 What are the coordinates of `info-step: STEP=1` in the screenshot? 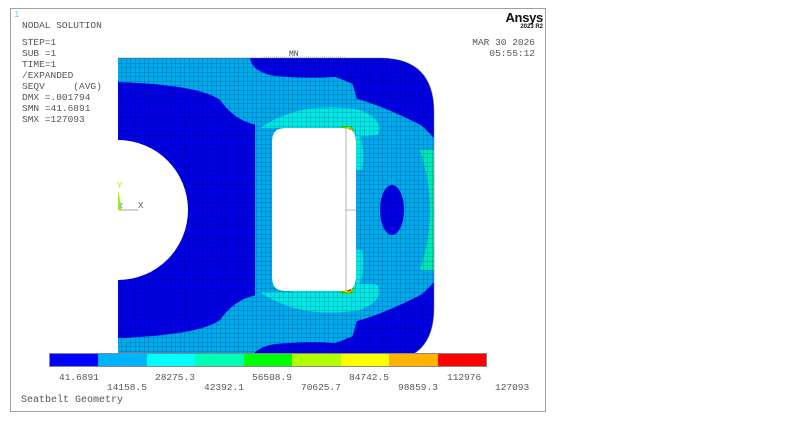 It's located at (39, 42).